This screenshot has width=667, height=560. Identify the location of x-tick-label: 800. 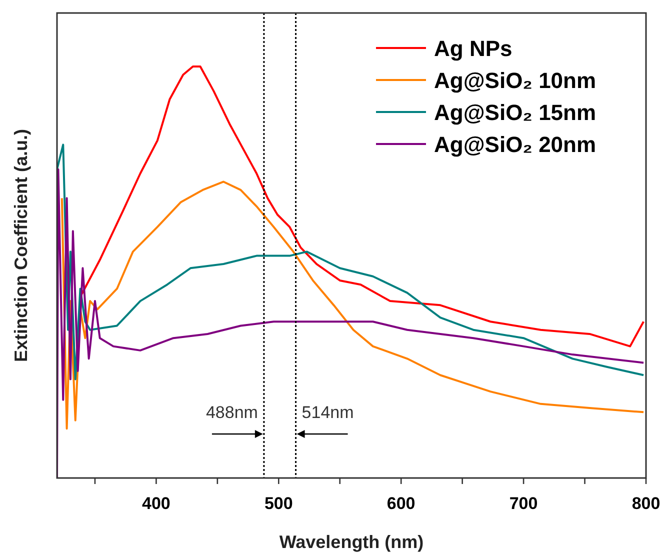
(646, 503).